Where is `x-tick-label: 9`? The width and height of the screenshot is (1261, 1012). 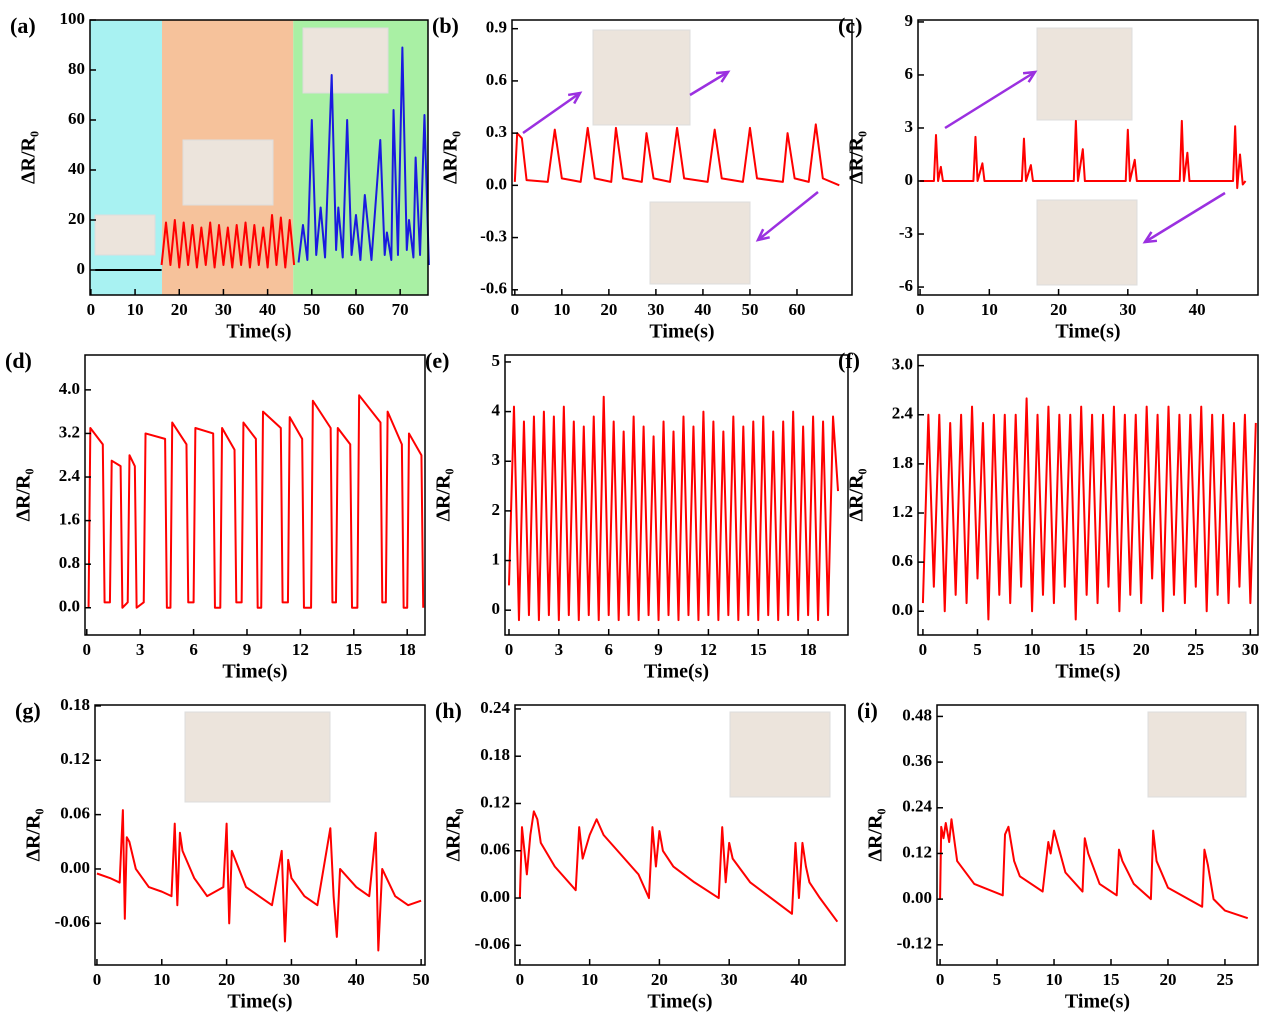 x-tick-label: 9 is located at coordinates (247, 649).